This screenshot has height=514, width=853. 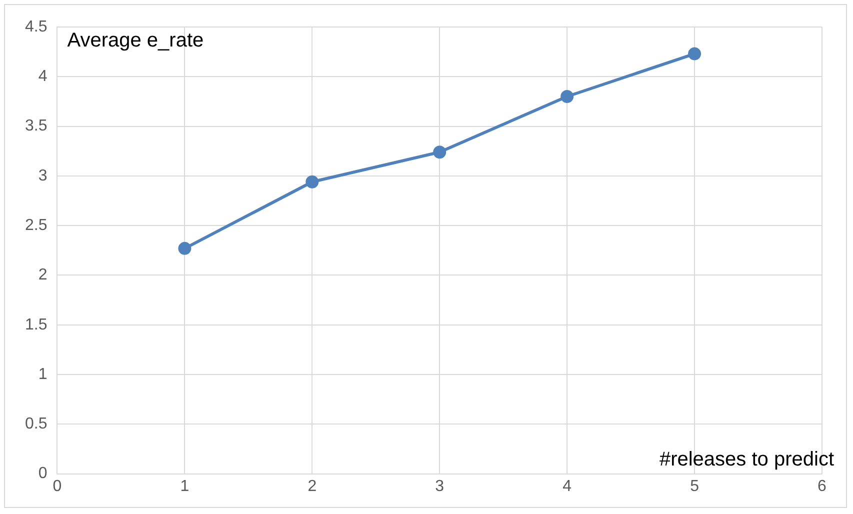 What do you see at coordinates (185, 486) in the screenshot?
I see `x-tick-label: 1` at bounding box center [185, 486].